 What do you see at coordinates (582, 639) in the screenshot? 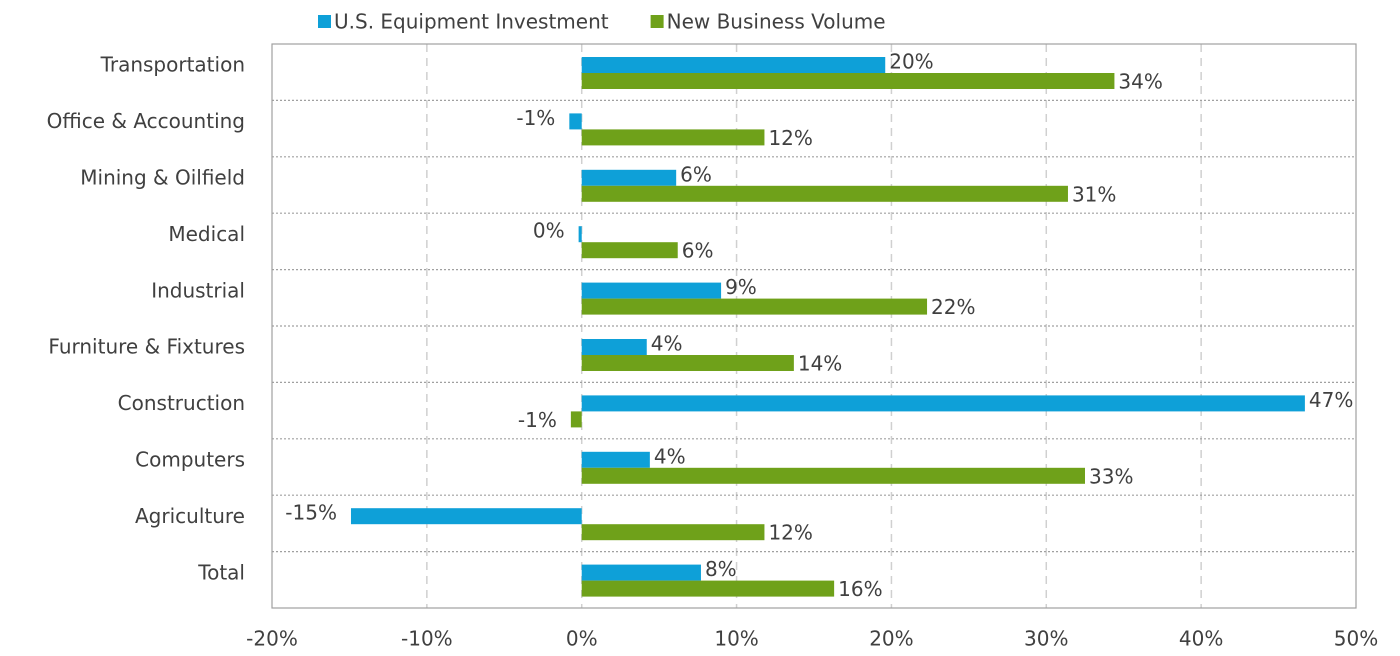
I see `x-tick-label: 0%` at bounding box center [582, 639].